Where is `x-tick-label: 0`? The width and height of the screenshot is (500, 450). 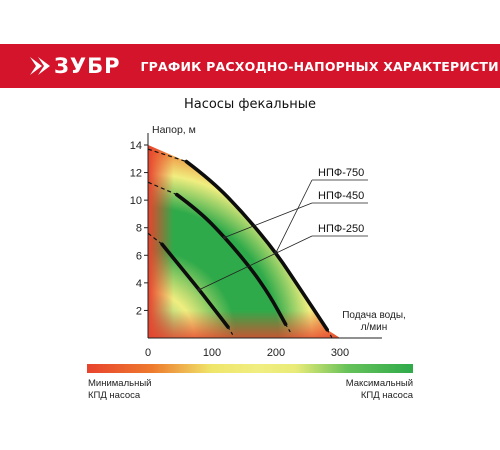 x-tick-label: 0 is located at coordinates (148, 353).